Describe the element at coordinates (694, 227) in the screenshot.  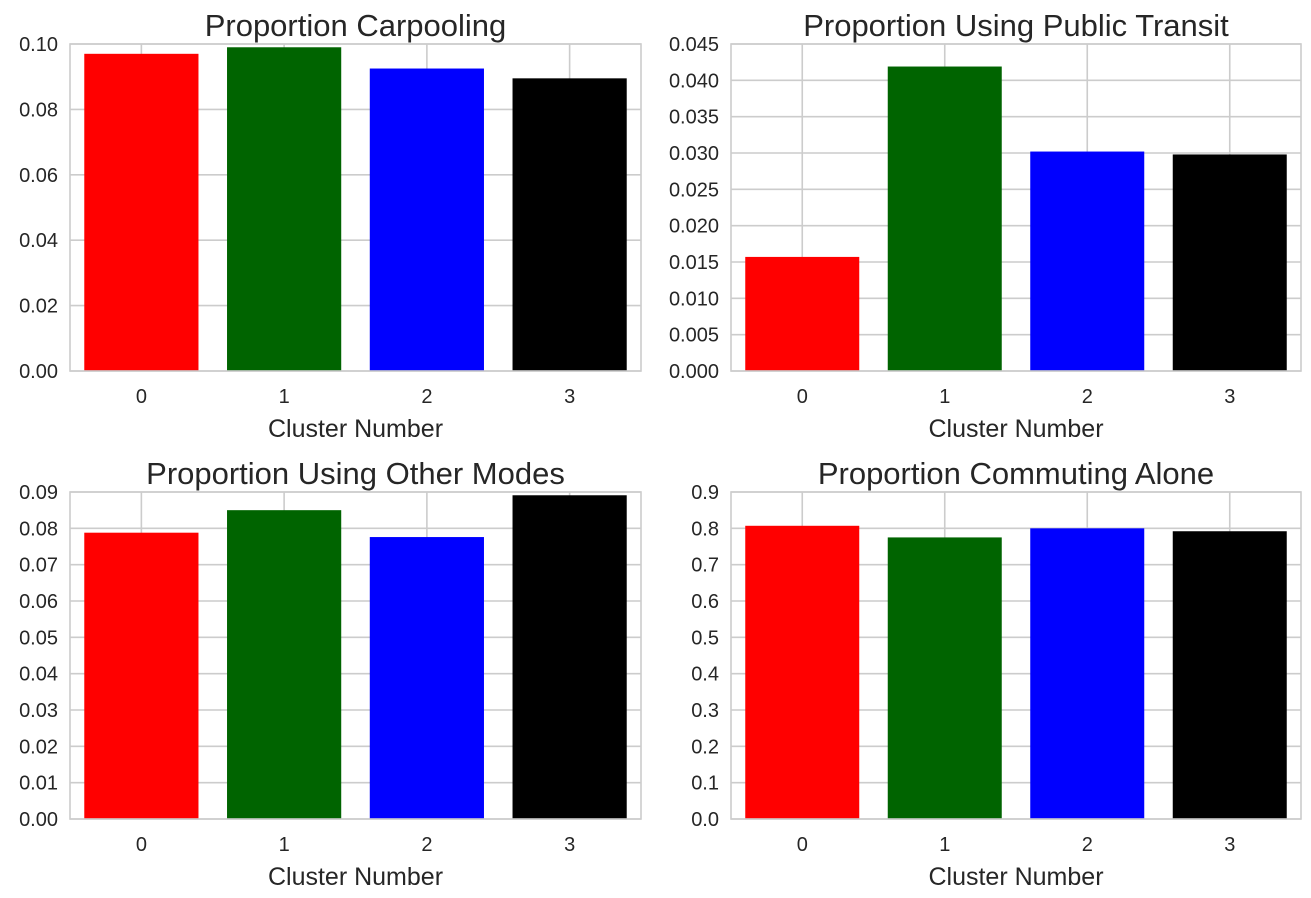
I see `y-tick-label: 0.020` at that location.